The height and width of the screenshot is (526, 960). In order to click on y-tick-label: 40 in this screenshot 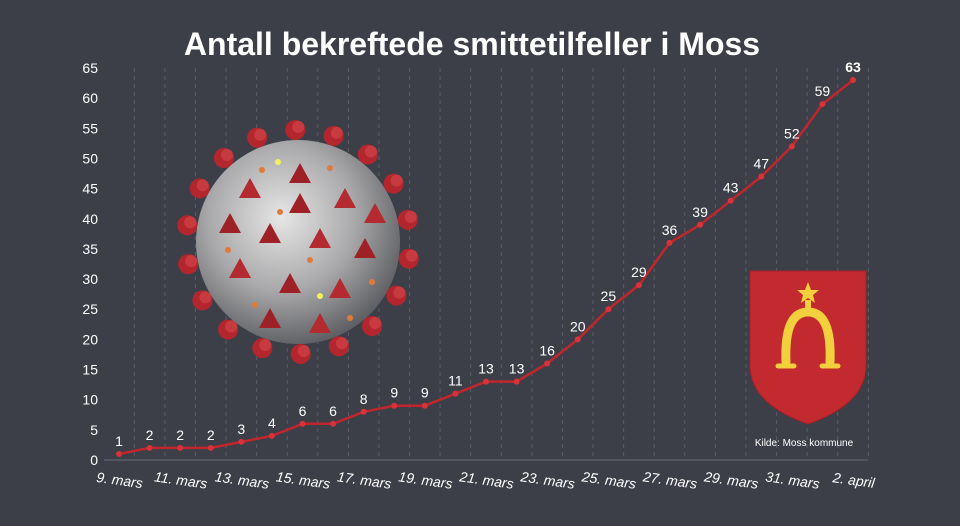, I will do `click(90, 219)`.